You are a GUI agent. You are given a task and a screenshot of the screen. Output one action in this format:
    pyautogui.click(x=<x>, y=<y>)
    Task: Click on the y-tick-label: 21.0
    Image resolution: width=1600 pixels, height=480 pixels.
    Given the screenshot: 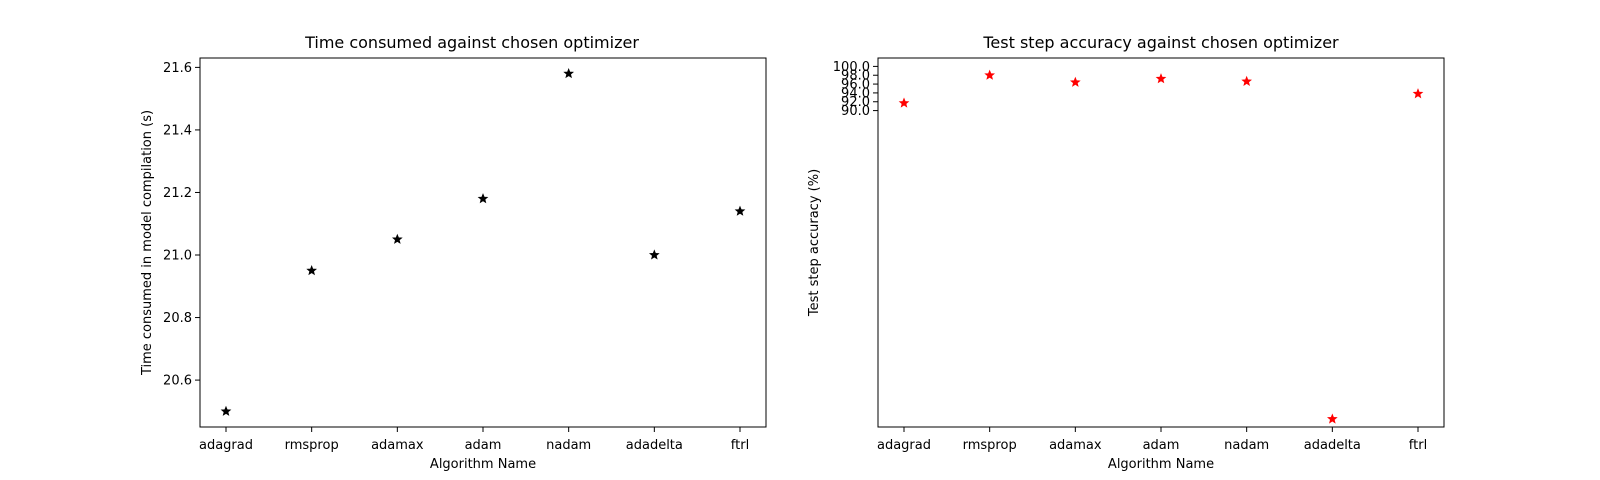 What is the action you would take?
    pyautogui.click(x=177, y=256)
    